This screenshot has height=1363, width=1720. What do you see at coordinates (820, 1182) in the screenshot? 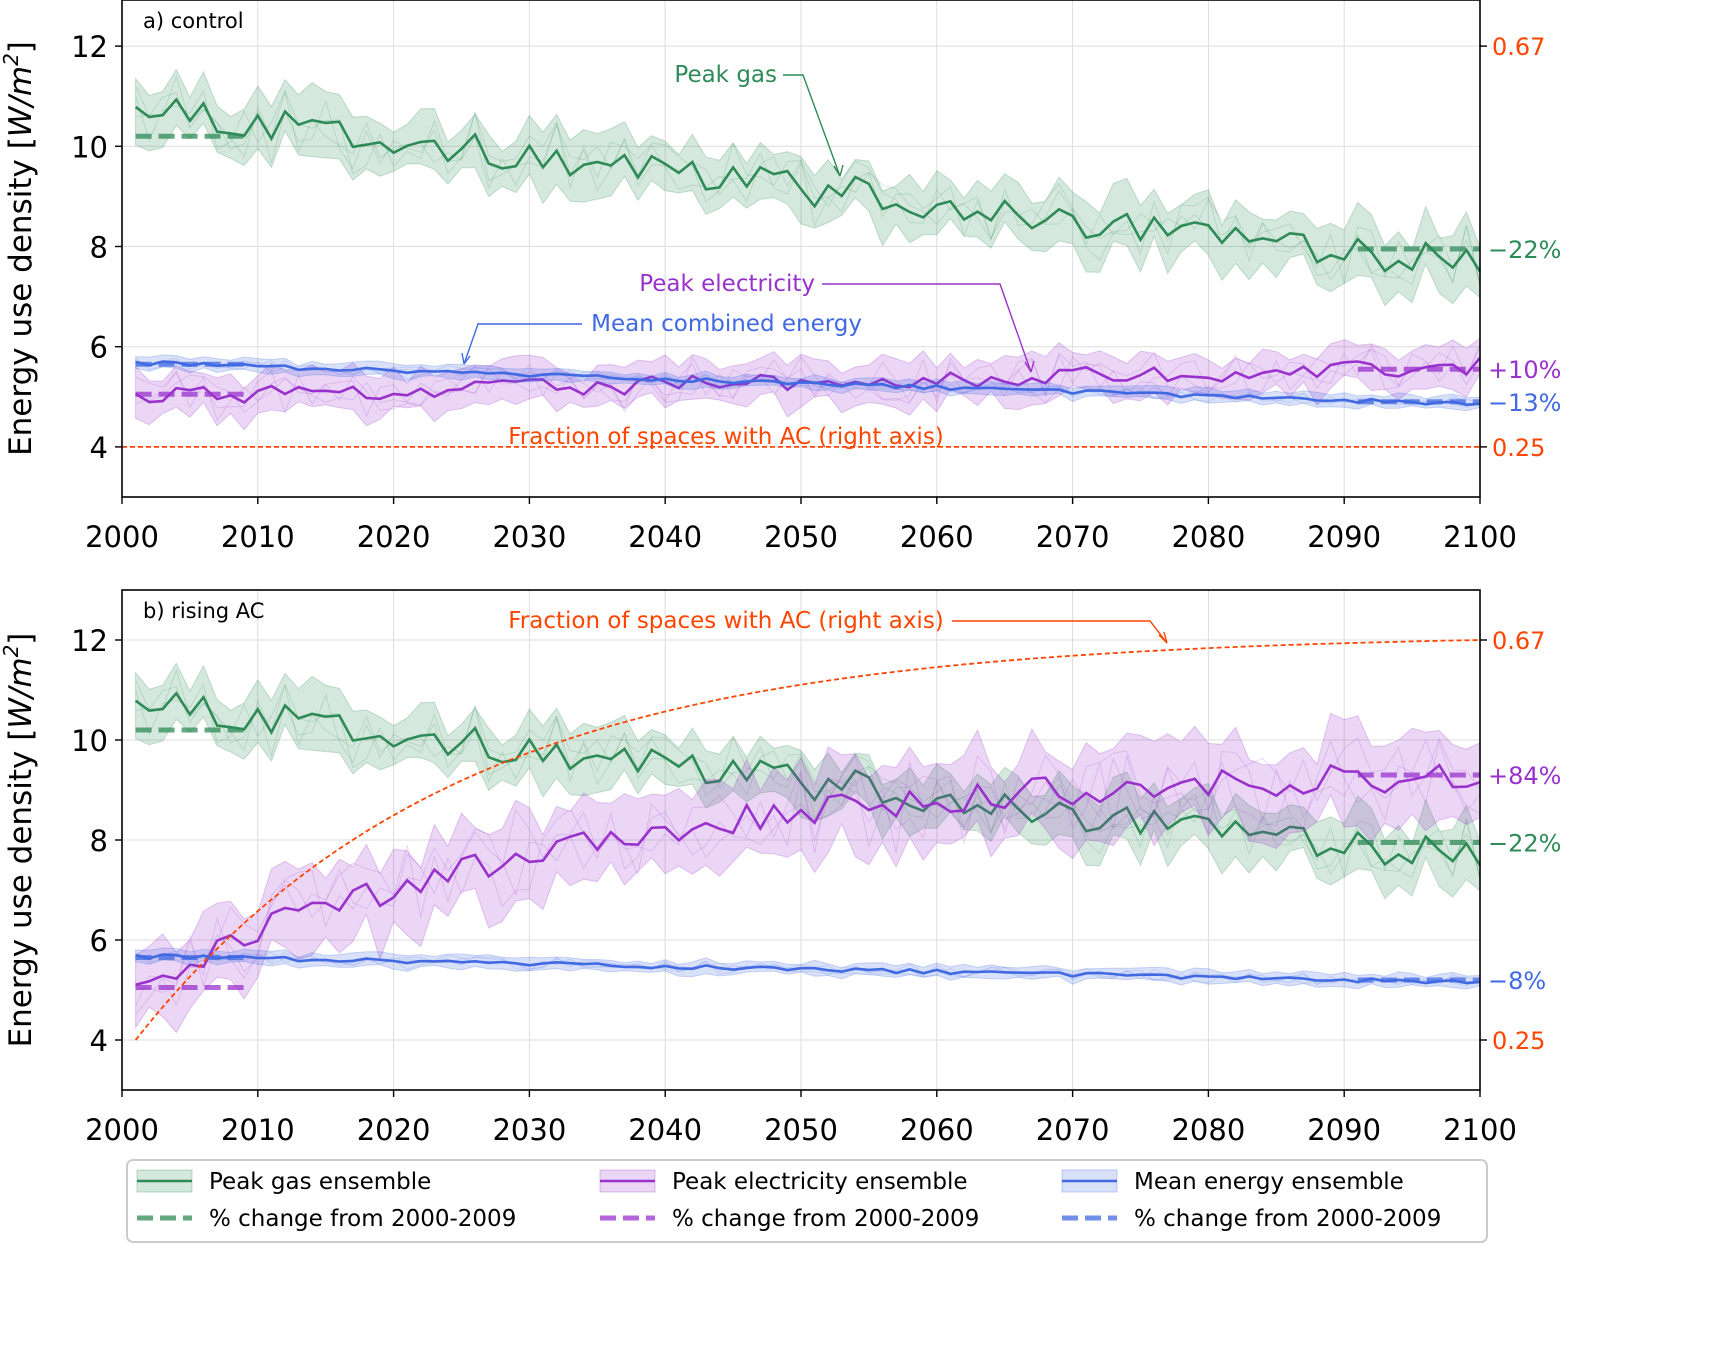
I see `legend-line-label: Peak electricity ensemble` at bounding box center [820, 1182].